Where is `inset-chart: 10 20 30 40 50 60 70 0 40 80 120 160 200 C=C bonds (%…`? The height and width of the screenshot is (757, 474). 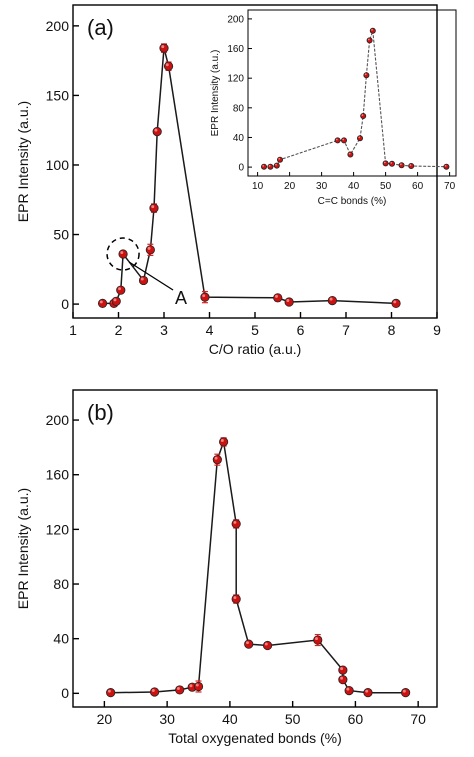
inset-chart: 10 20 30 40 50 60 70 0 40 80 120 160 200 C=C bonds (%… is located at coordinates (329, 107).